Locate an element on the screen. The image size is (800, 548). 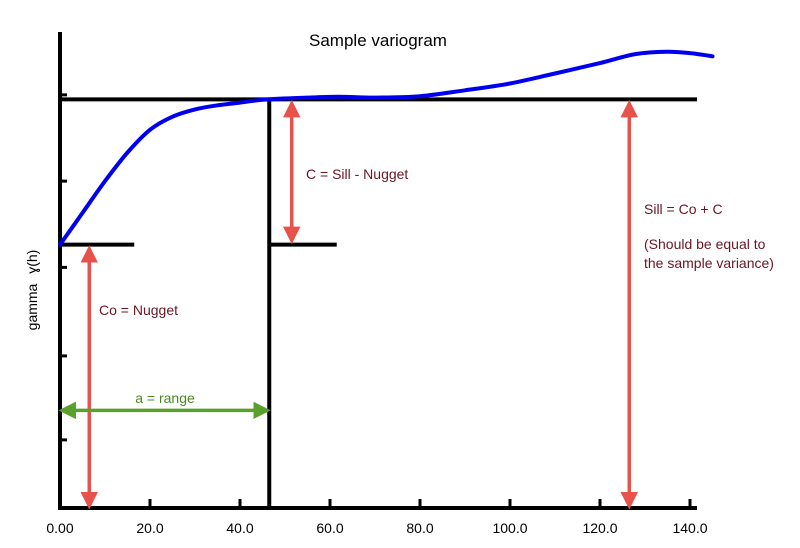
x-tick-label-2: 40.0 is located at coordinates (239, 528).